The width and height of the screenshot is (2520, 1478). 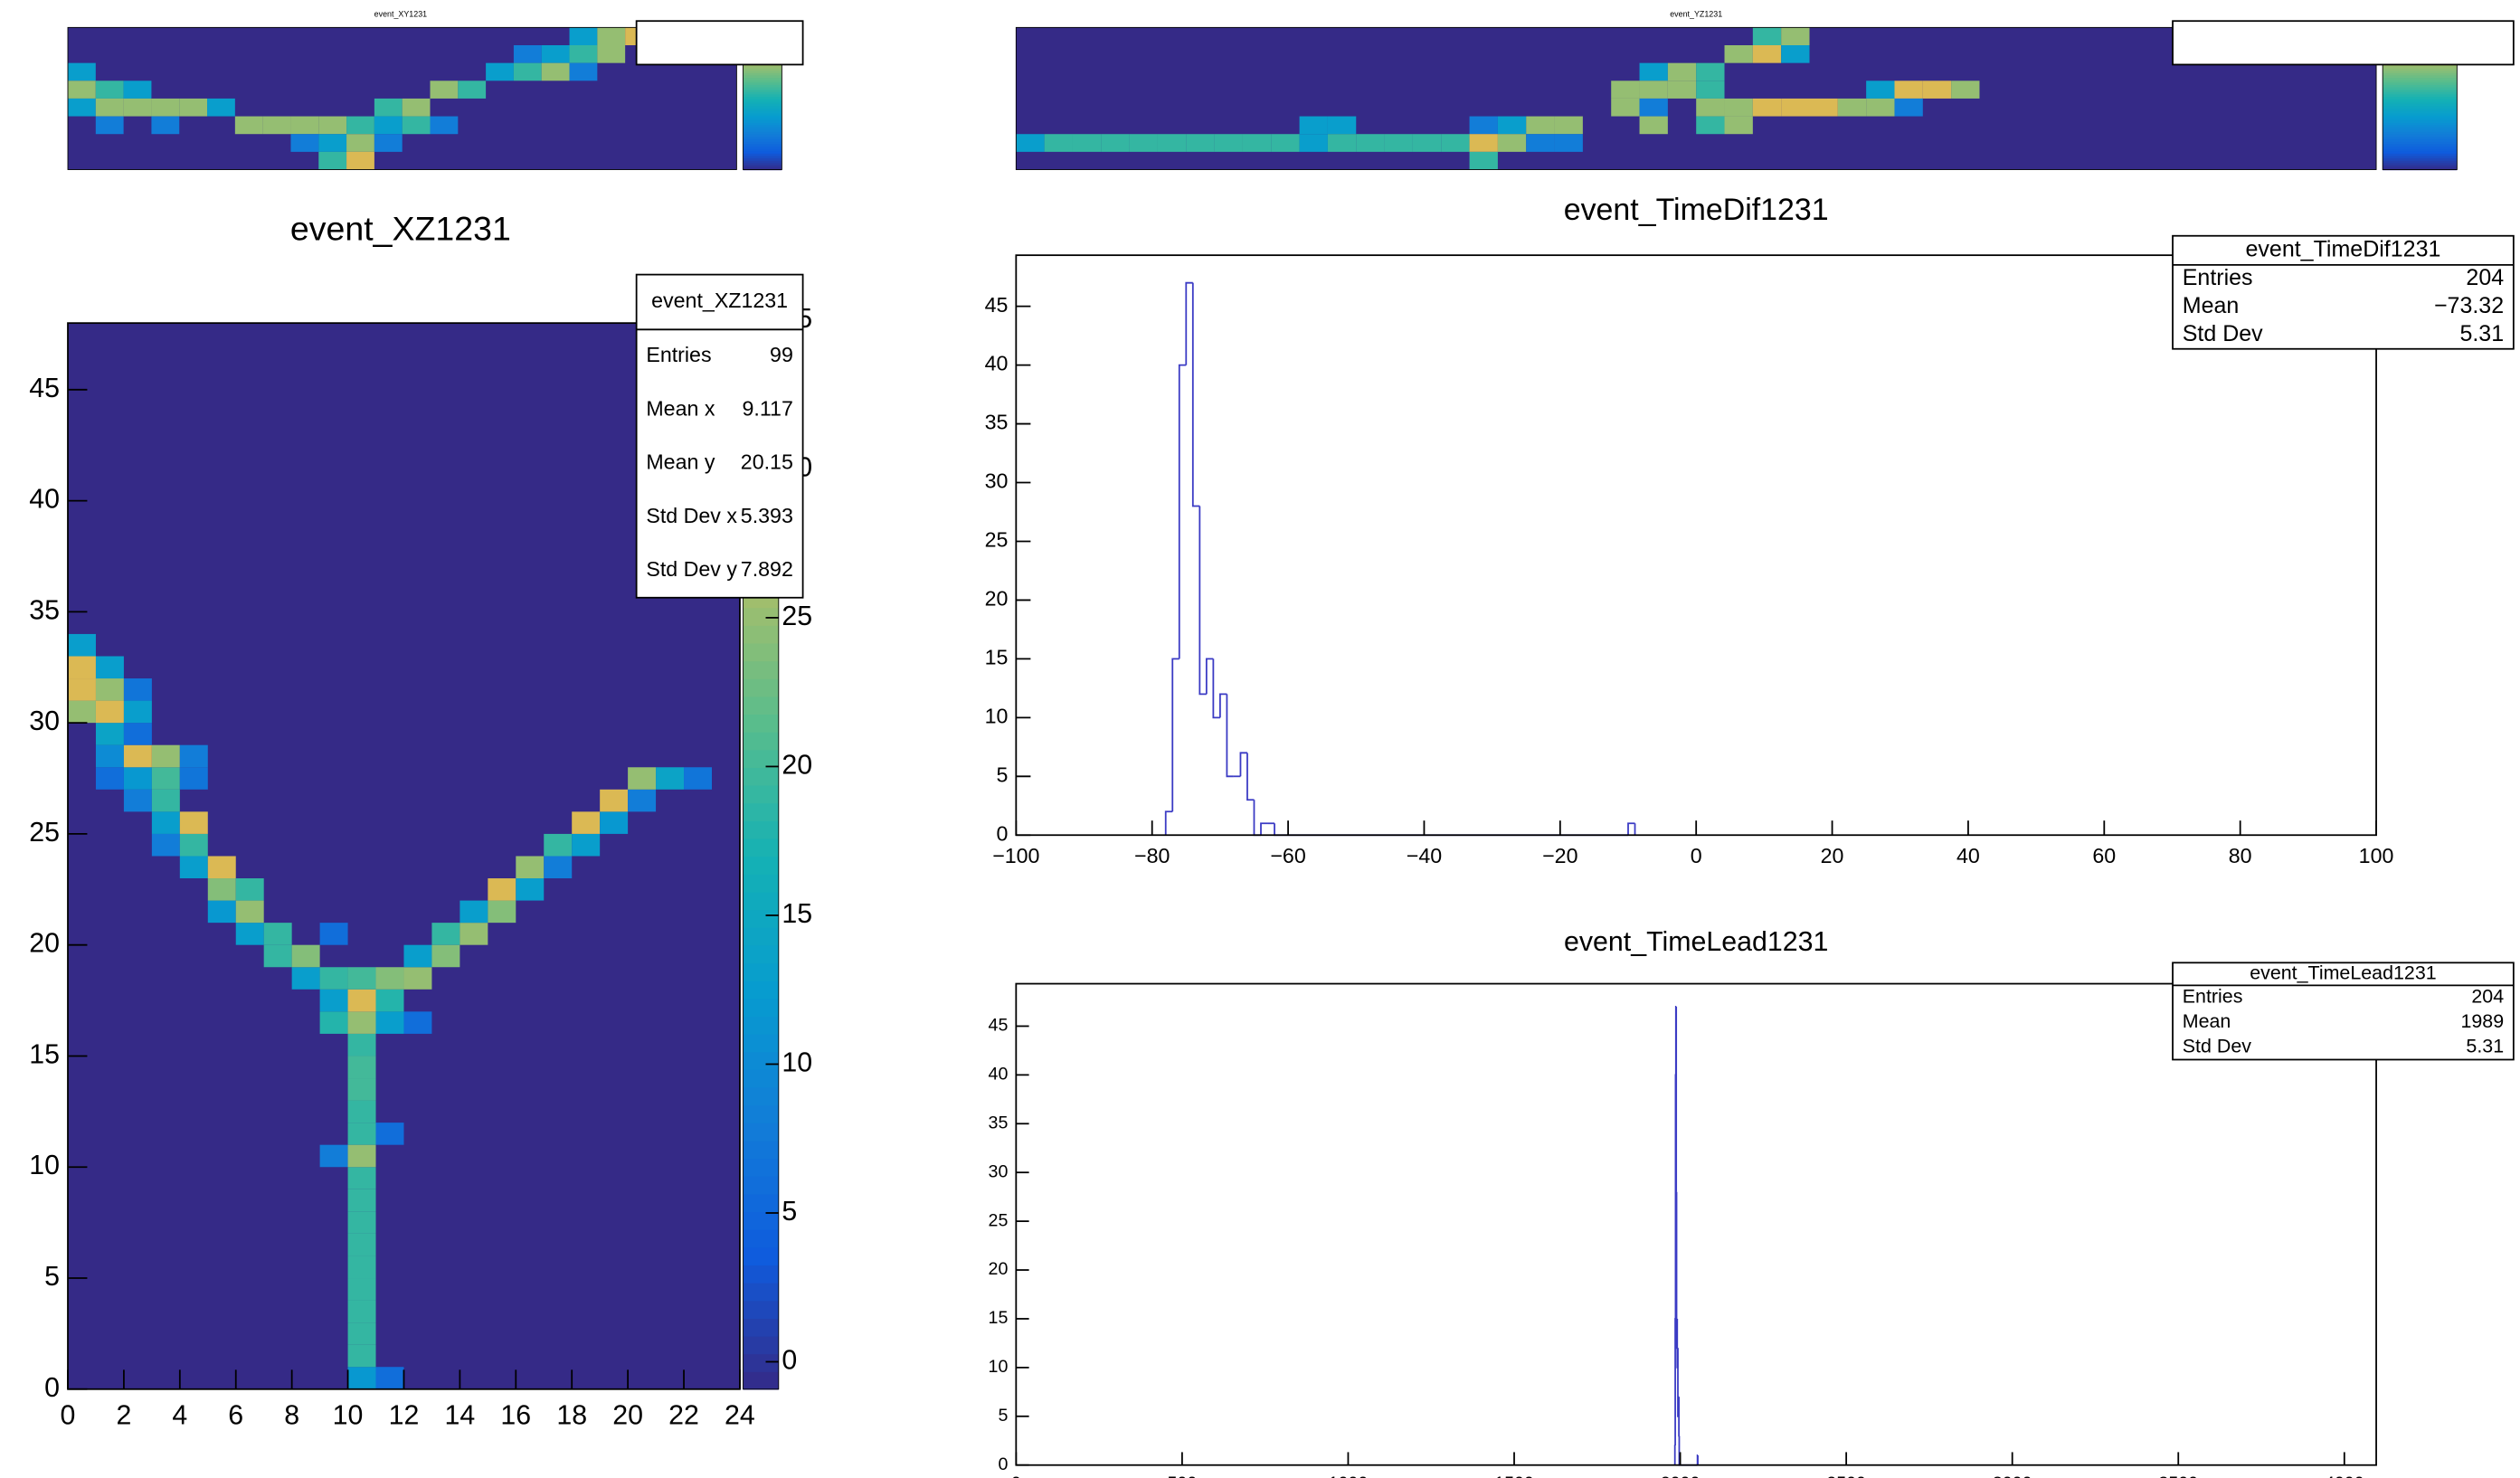 What do you see at coordinates (691, 569) in the screenshot?
I see `stats-label: Std Dev y` at bounding box center [691, 569].